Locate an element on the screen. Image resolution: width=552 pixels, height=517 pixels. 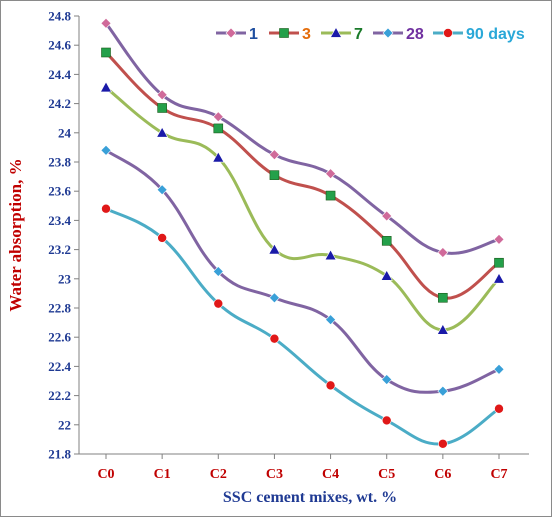
y-tick-label: 23 is located at coordinates (65, 278).